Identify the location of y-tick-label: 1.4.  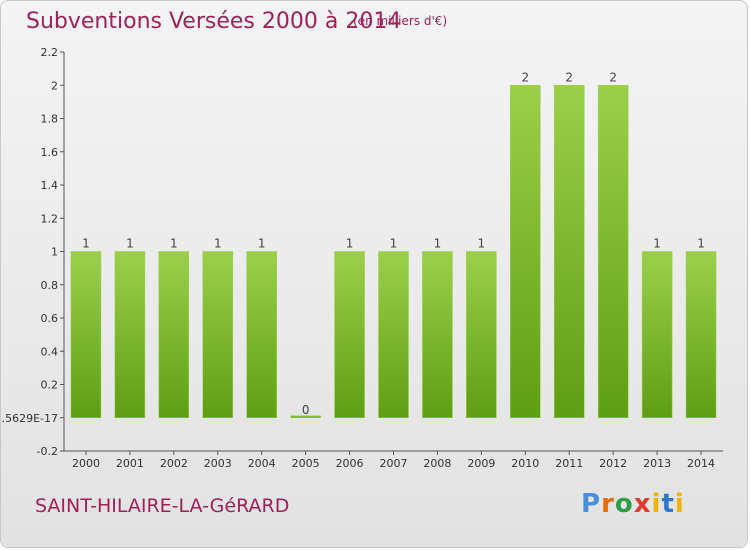
(50, 185).